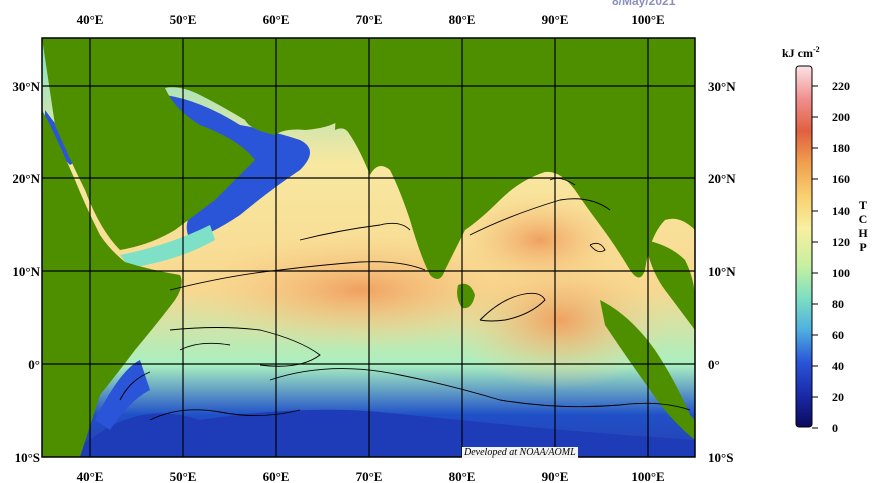 The image size is (873, 483). Describe the element at coordinates (841, 179) in the screenshot. I see `colorbar-tick: 160` at that location.